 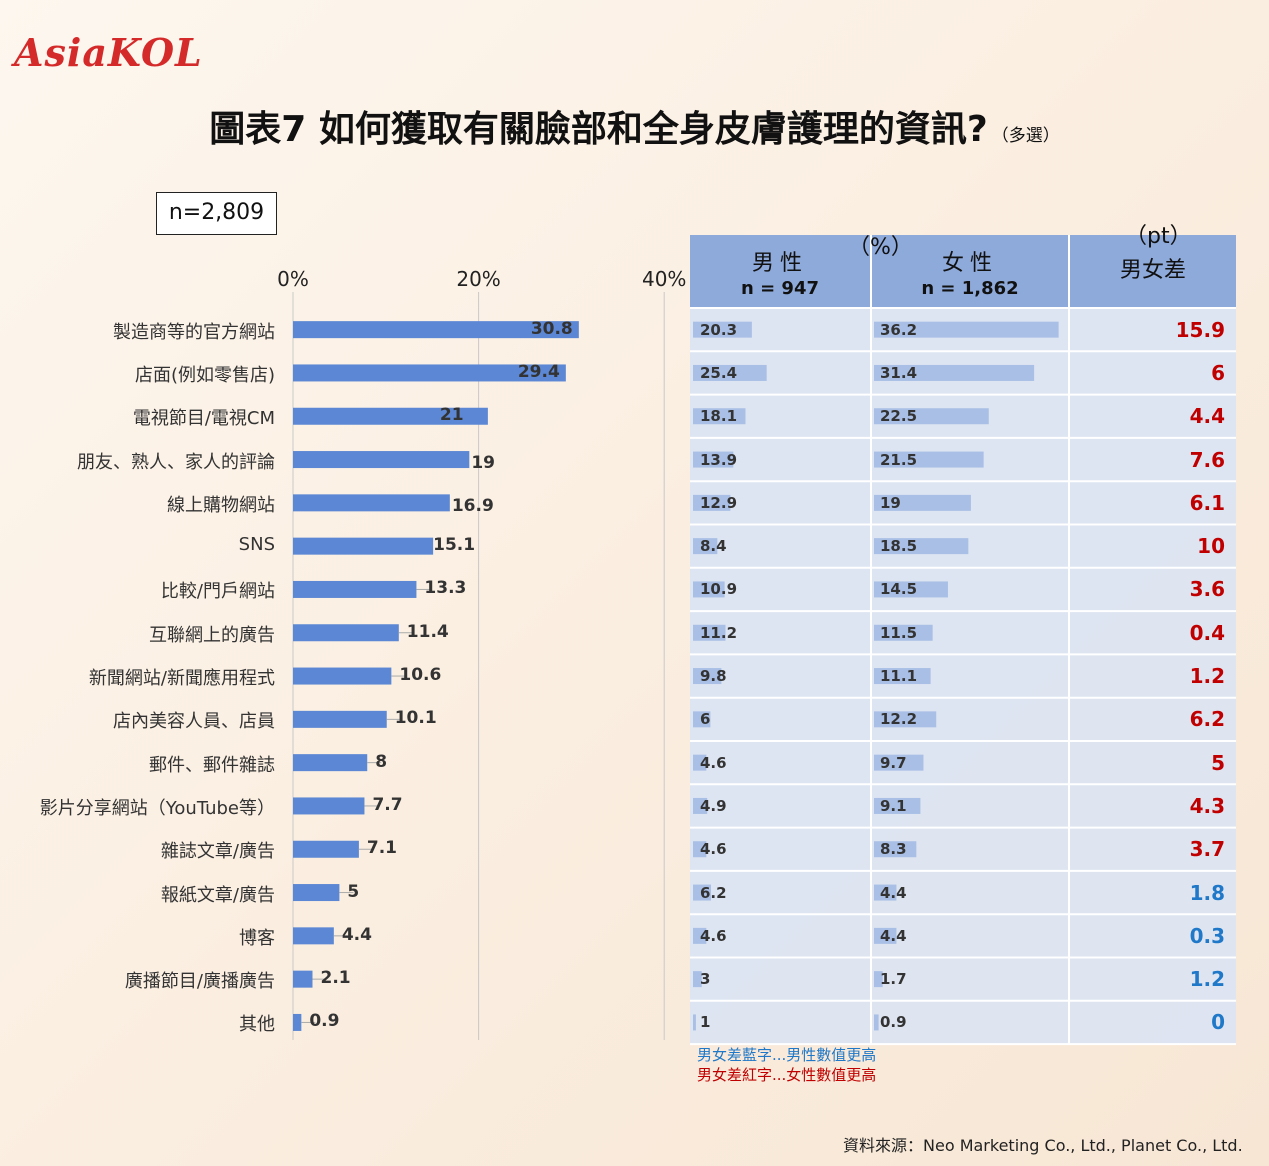 I want to click on male-value: 13.9, so click(x=719, y=459).